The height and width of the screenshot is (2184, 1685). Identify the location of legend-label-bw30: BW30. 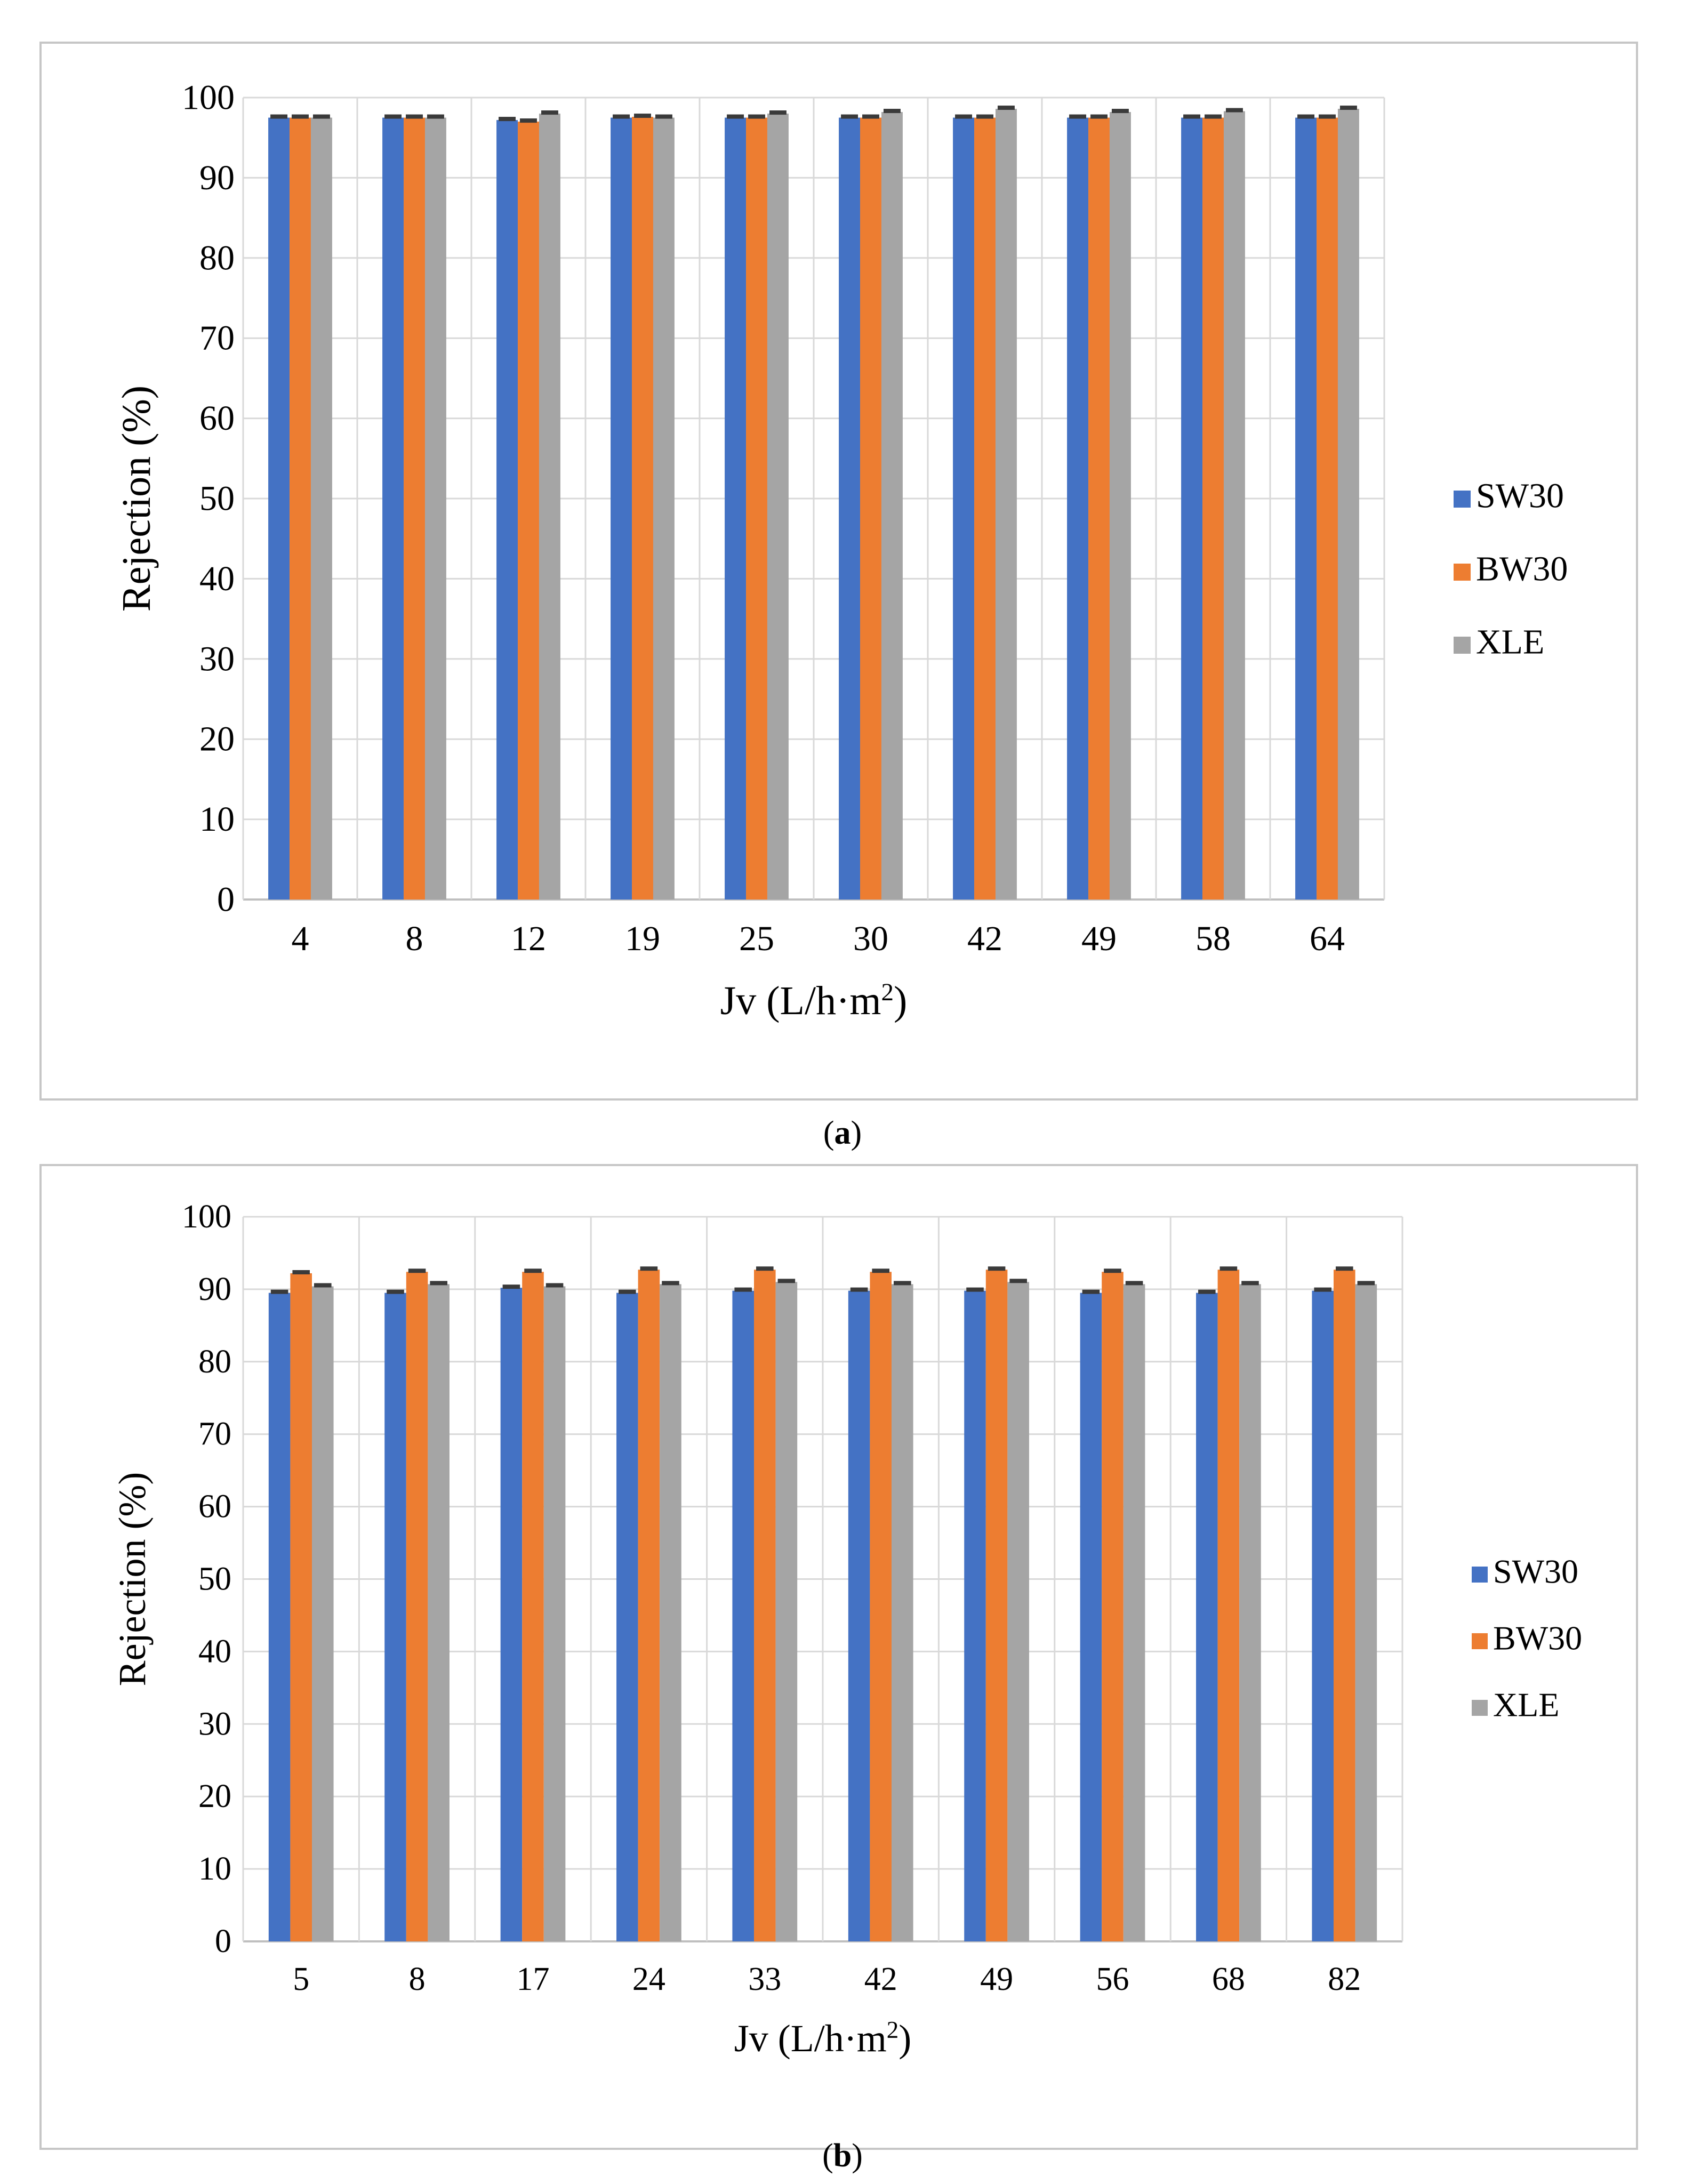
(1522, 569).